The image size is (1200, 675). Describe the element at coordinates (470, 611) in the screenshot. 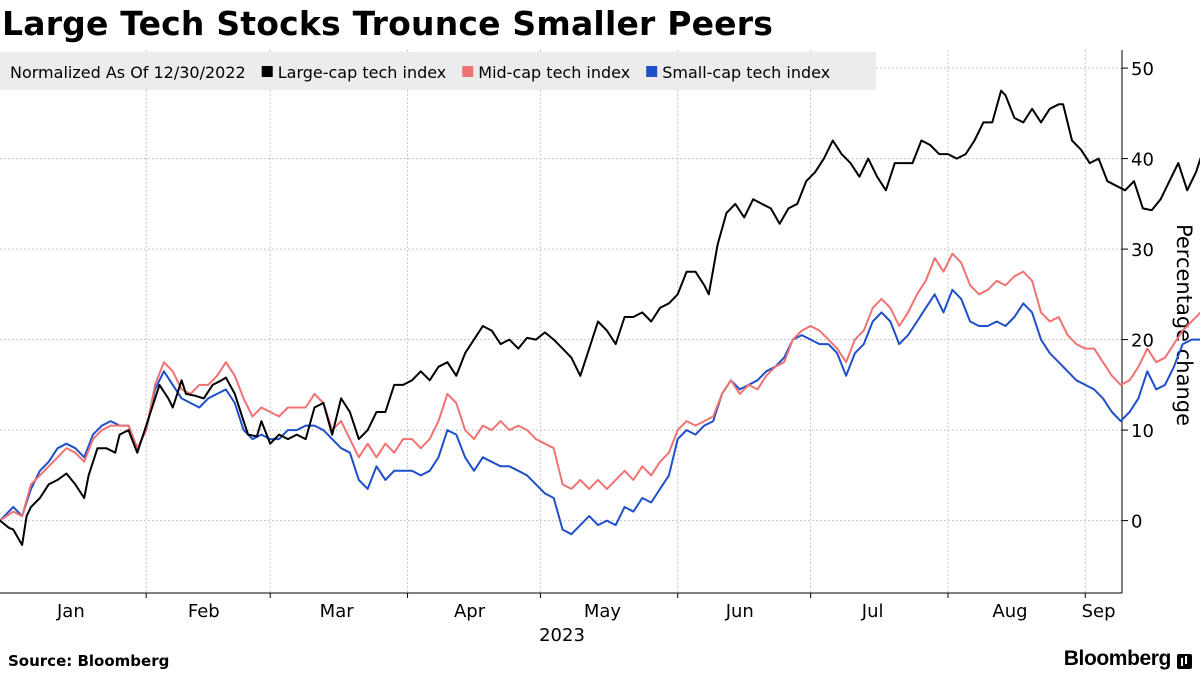

I see `x-tick-label: Apr` at that location.